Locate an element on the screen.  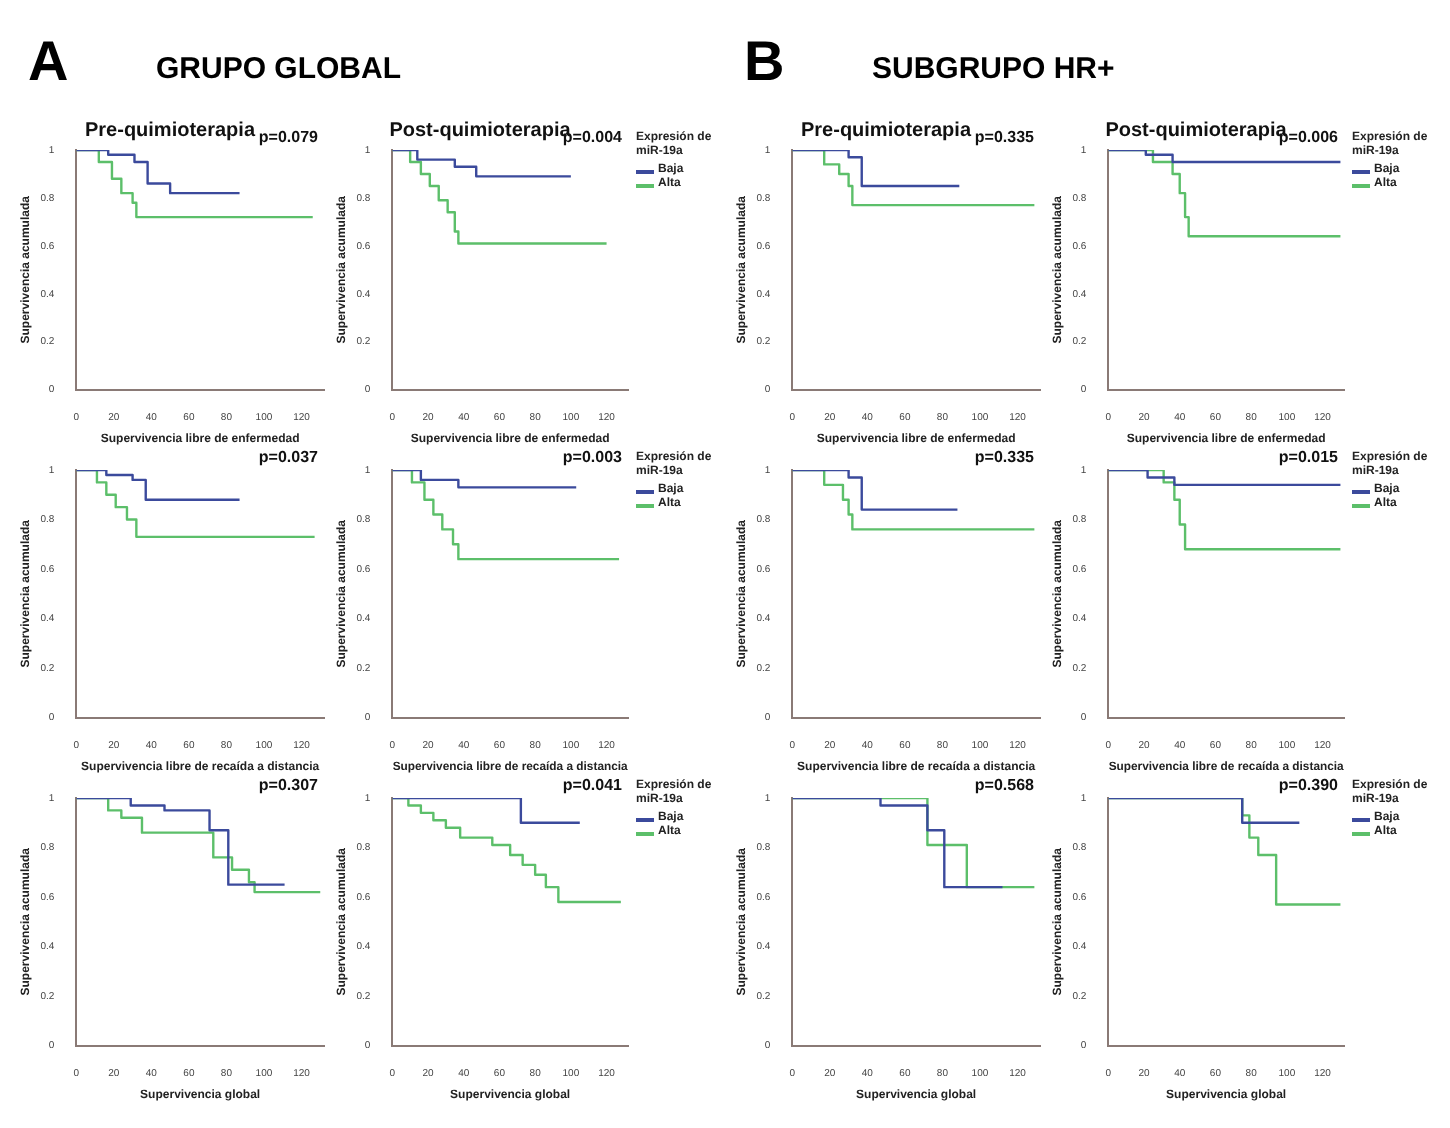
text: GRUPO GLOBAL is located at coordinates (278, 70).